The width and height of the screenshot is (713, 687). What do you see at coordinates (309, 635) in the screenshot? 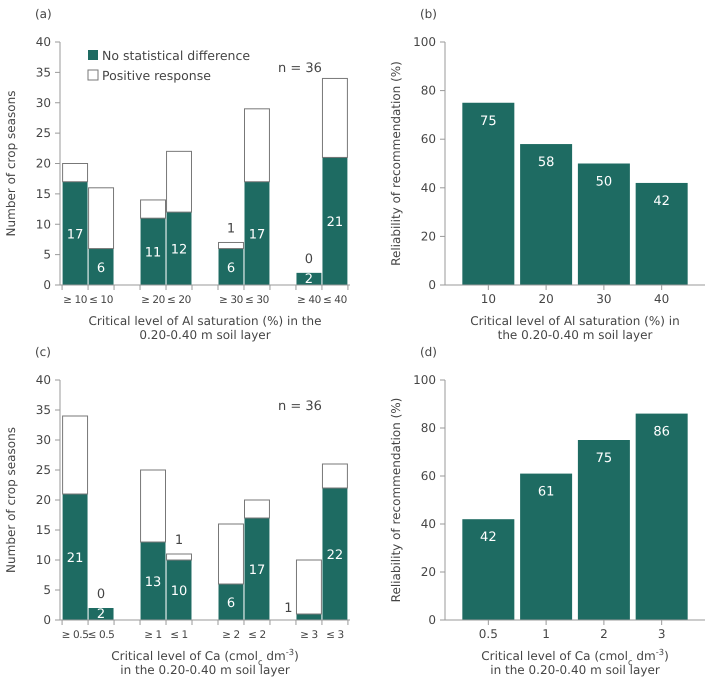
I see `x-tick-label: ≥ 3` at bounding box center [309, 635].